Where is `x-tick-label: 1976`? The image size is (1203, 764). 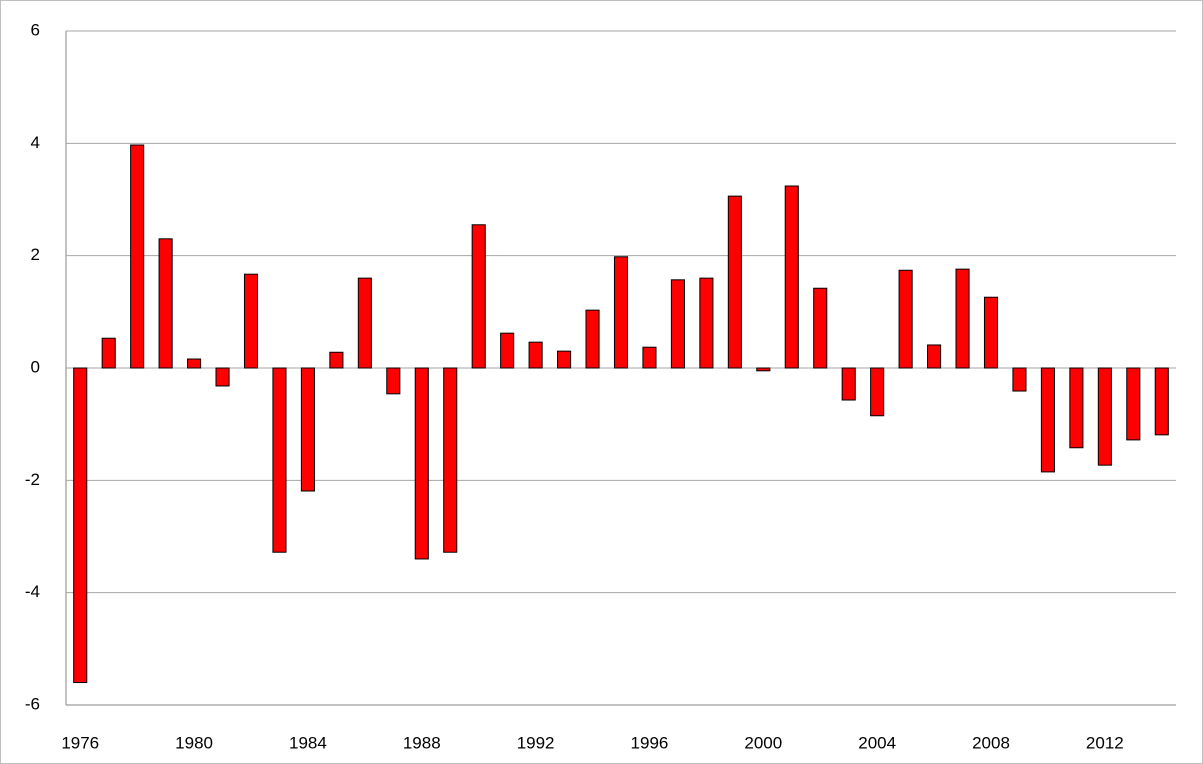
x-tick-label: 1976 is located at coordinates (80, 742).